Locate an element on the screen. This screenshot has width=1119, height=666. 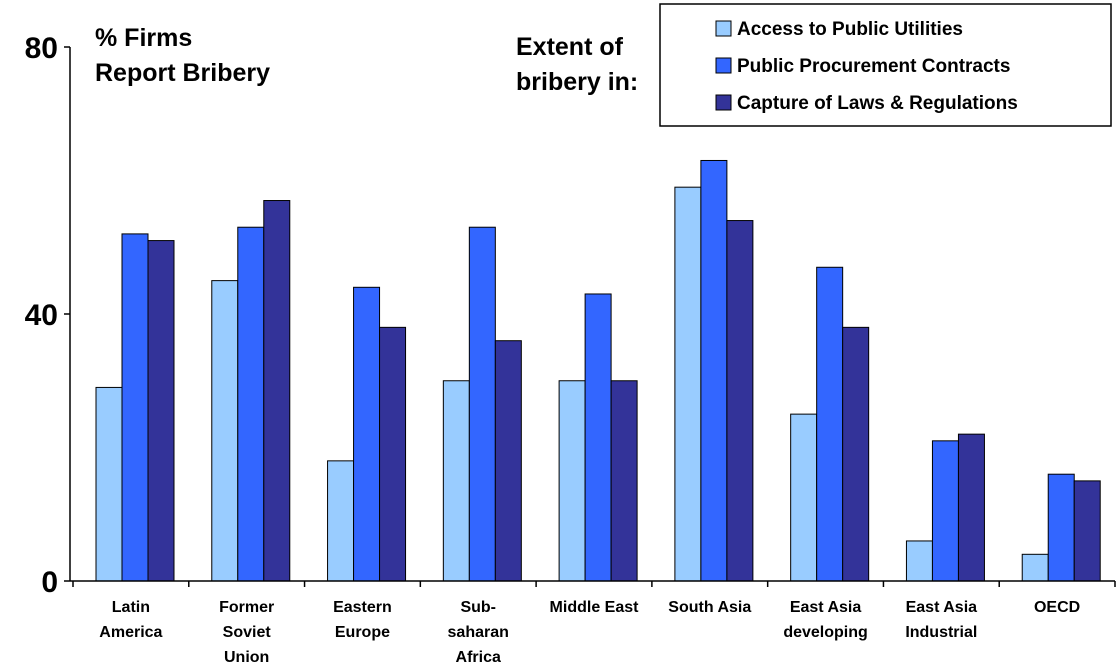
bar-oecd-capture-of-laws-regulations is located at coordinates (1087, 531).